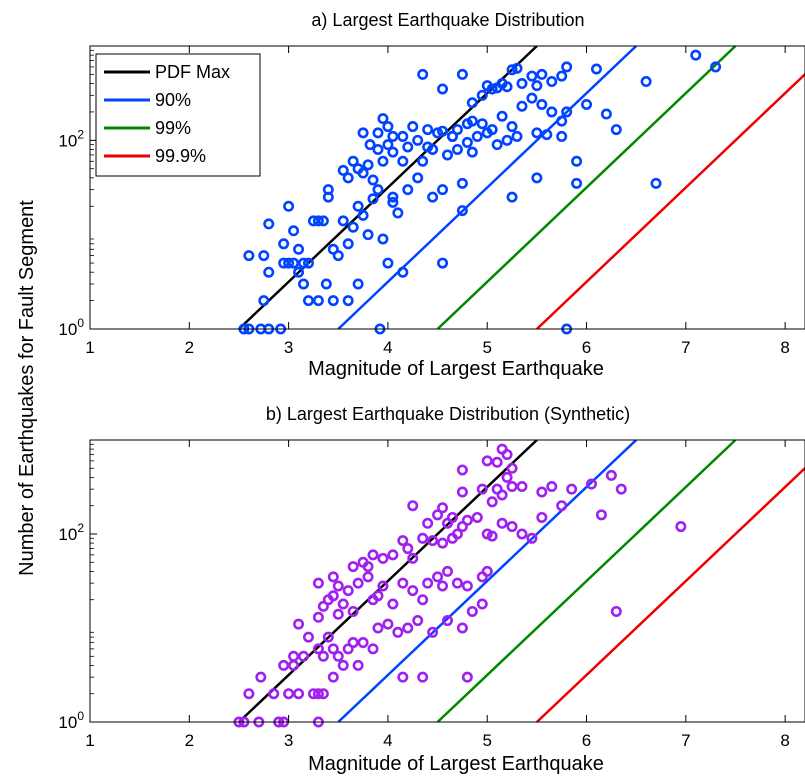 The height and width of the screenshot is (779, 805). I want to click on panel-b-line-90-, so click(487, 581).